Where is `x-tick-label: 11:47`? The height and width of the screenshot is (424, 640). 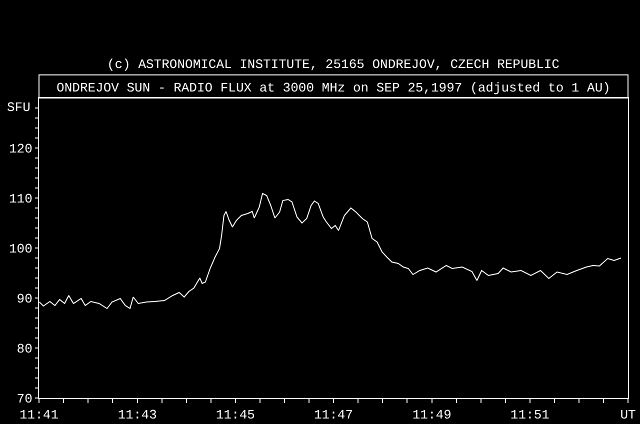 x-tick-label: 11:47 is located at coordinates (334, 415).